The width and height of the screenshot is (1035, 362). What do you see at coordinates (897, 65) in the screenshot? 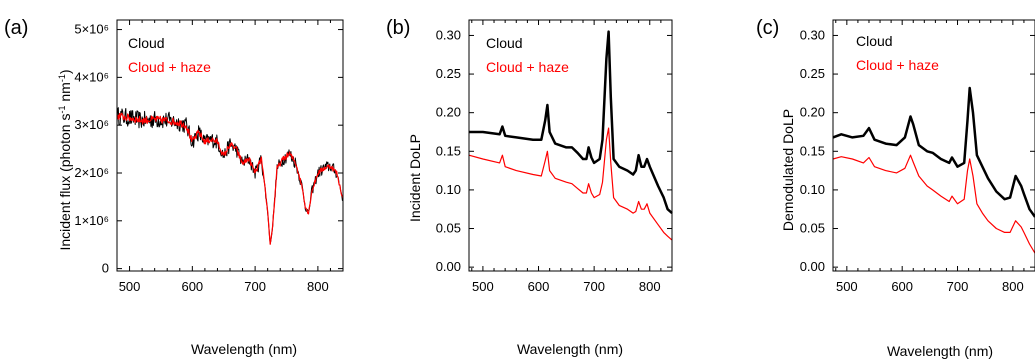
I see `panel-c-legend-cloud-haze: Cloud + haze` at bounding box center [897, 65].